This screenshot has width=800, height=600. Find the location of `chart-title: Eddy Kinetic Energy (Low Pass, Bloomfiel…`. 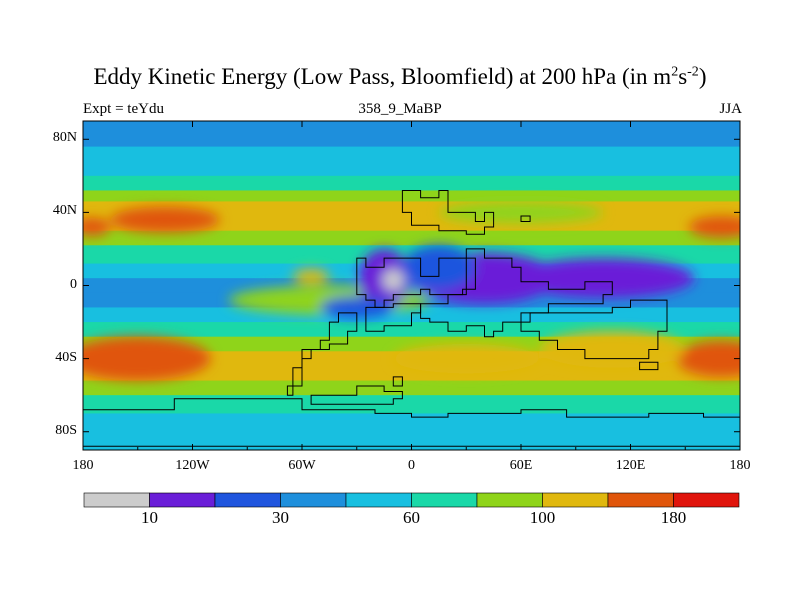

chart-title: Eddy Kinetic Energy (Low Pass, Bloomfiel… is located at coordinates (400, 76).